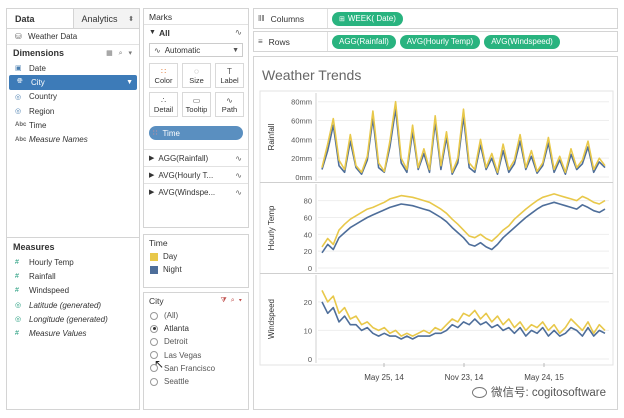 The height and width of the screenshot is (418, 624). What do you see at coordinates (196, 315) in the screenshot?
I see `filter-option-all: (All)` at bounding box center [196, 315].